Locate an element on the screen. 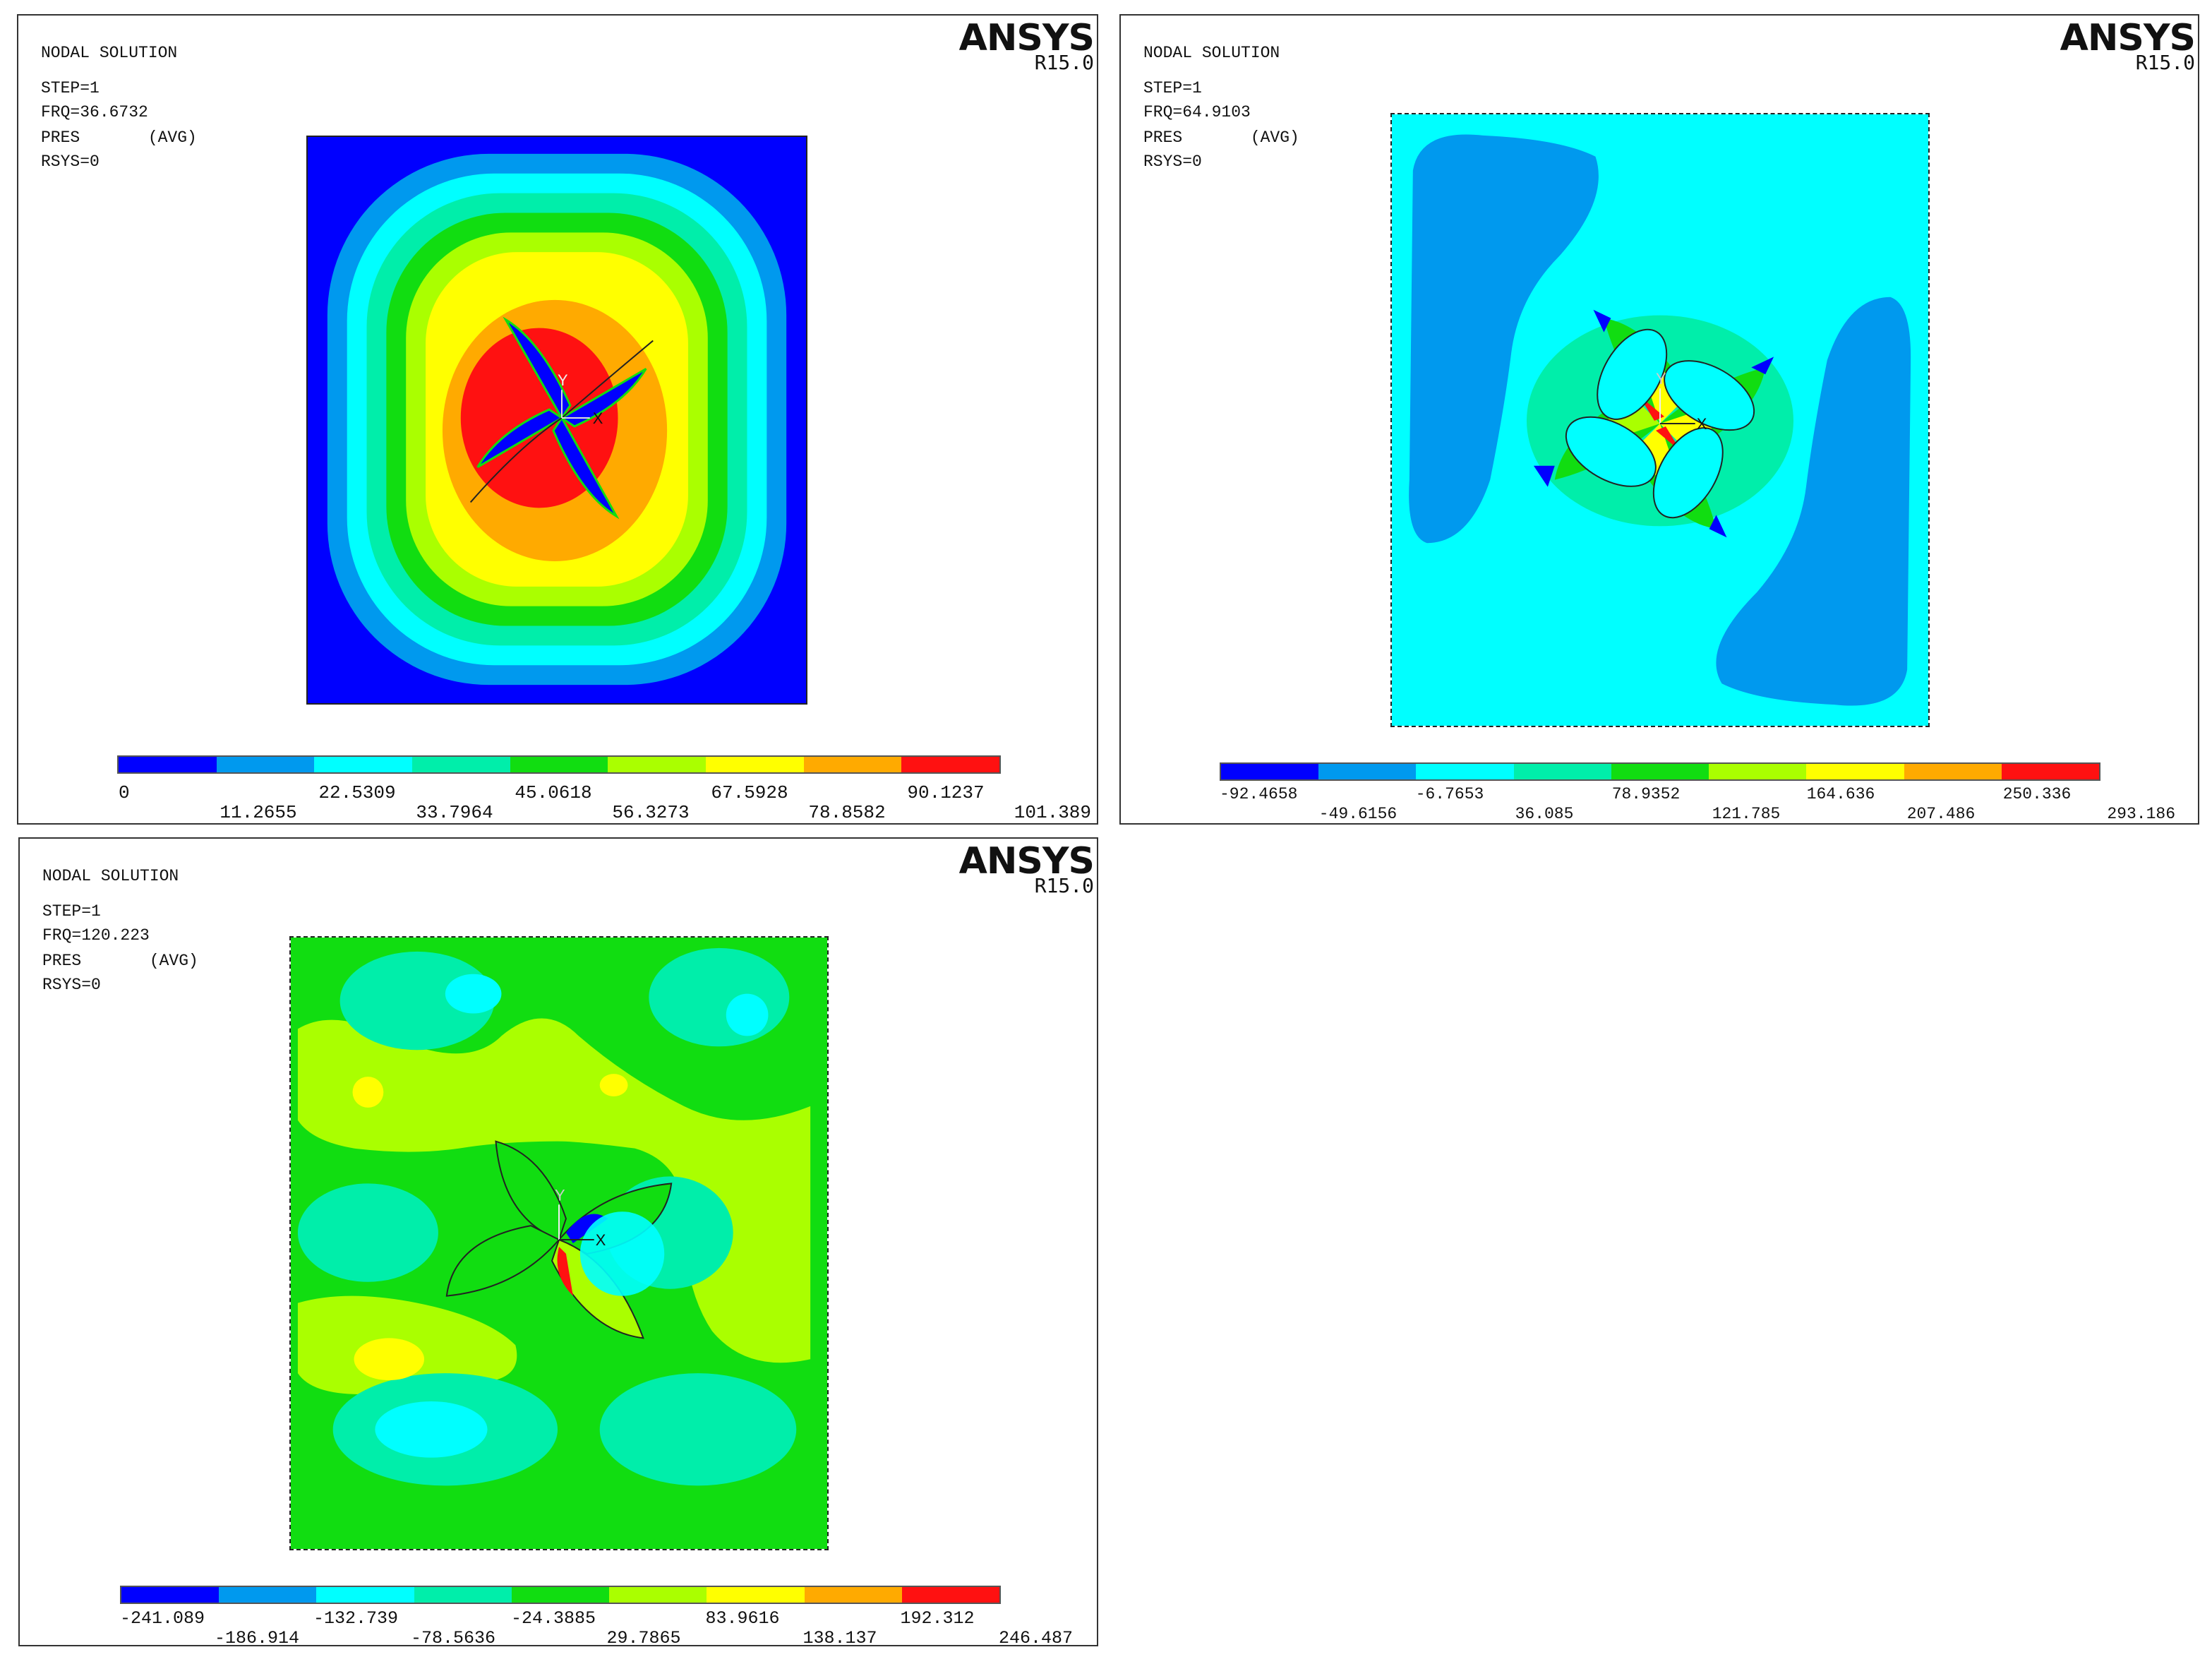 This screenshot has width=2212, height=1664. legend-tick-label: -241.089 is located at coordinates (162, 1618).